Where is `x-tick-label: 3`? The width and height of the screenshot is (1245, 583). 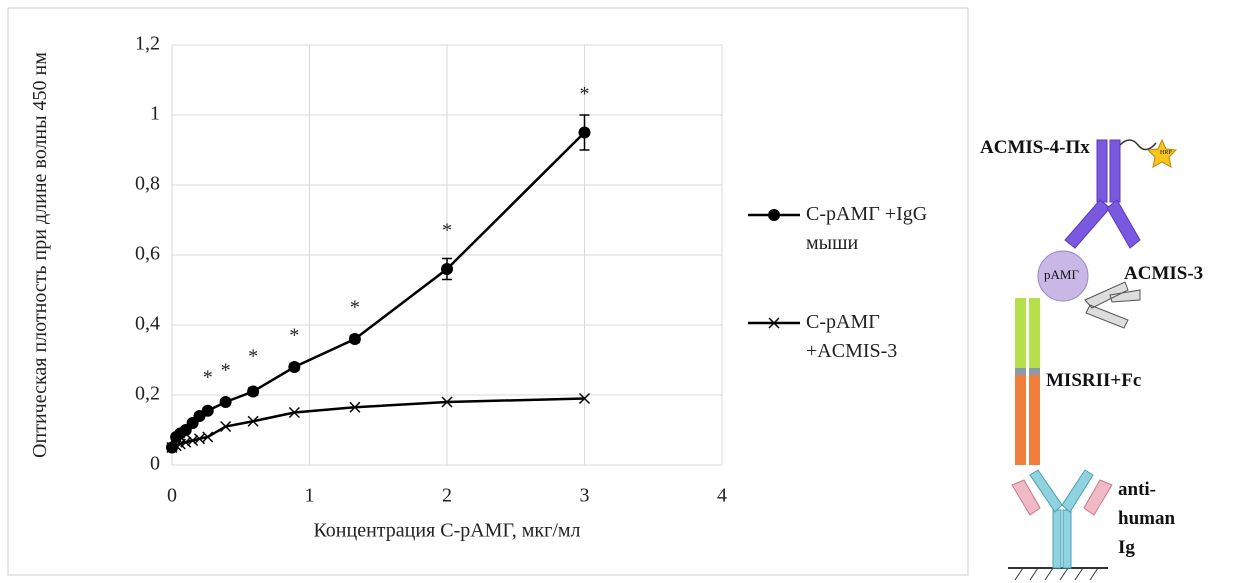 x-tick-label: 3 is located at coordinates (585, 496).